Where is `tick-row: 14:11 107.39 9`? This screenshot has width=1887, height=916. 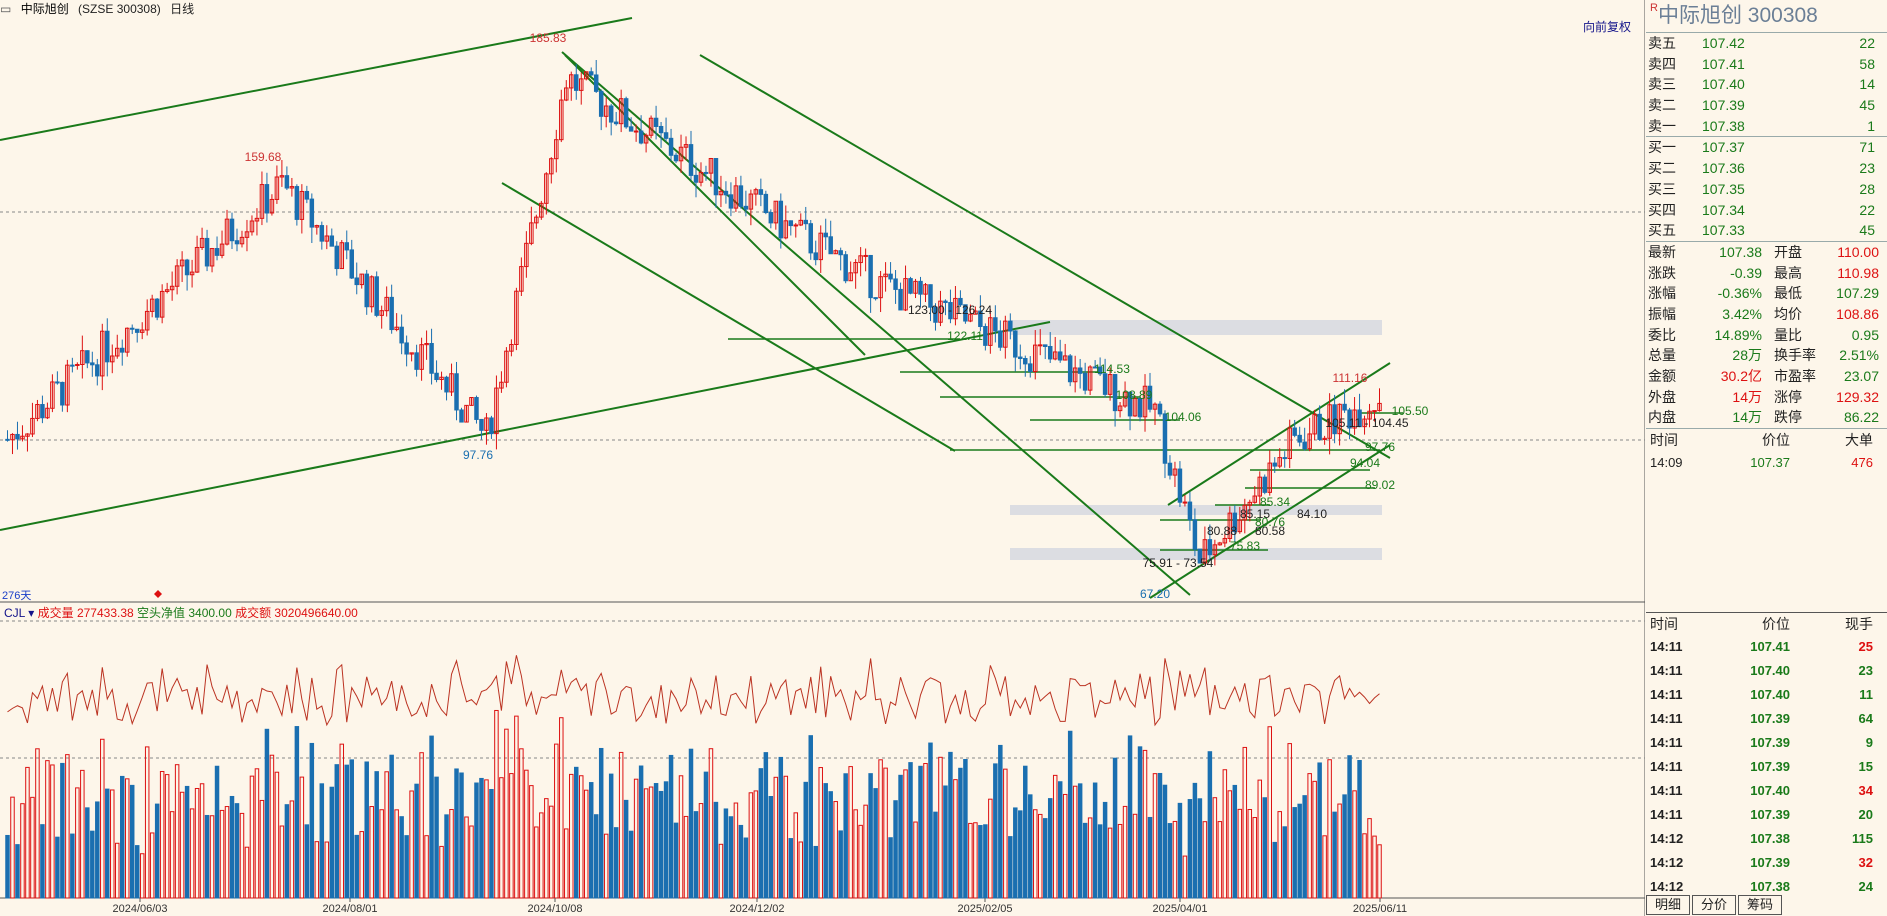 tick-row: 14:11 107.39 9 is located at coordinates (1761, 742).